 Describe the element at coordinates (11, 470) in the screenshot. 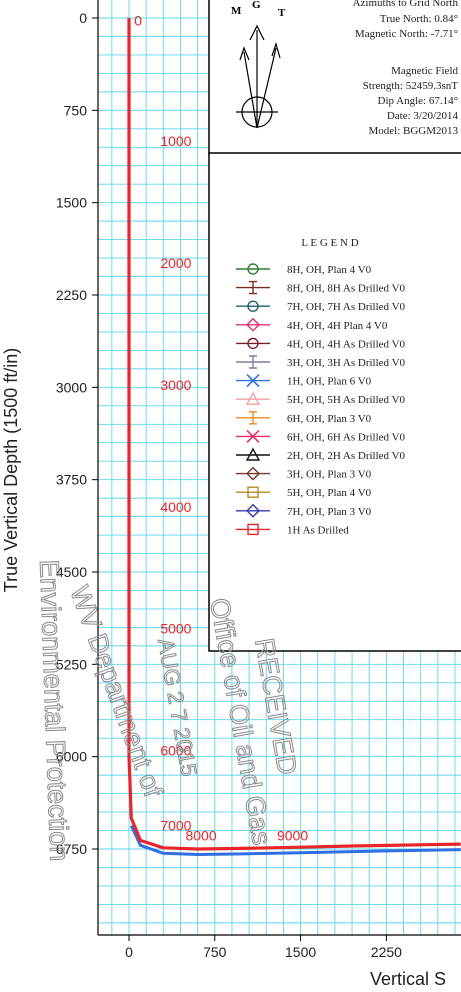

I see `y-axis-label: True Vertical Depth (1500 ft/in)` at that location.